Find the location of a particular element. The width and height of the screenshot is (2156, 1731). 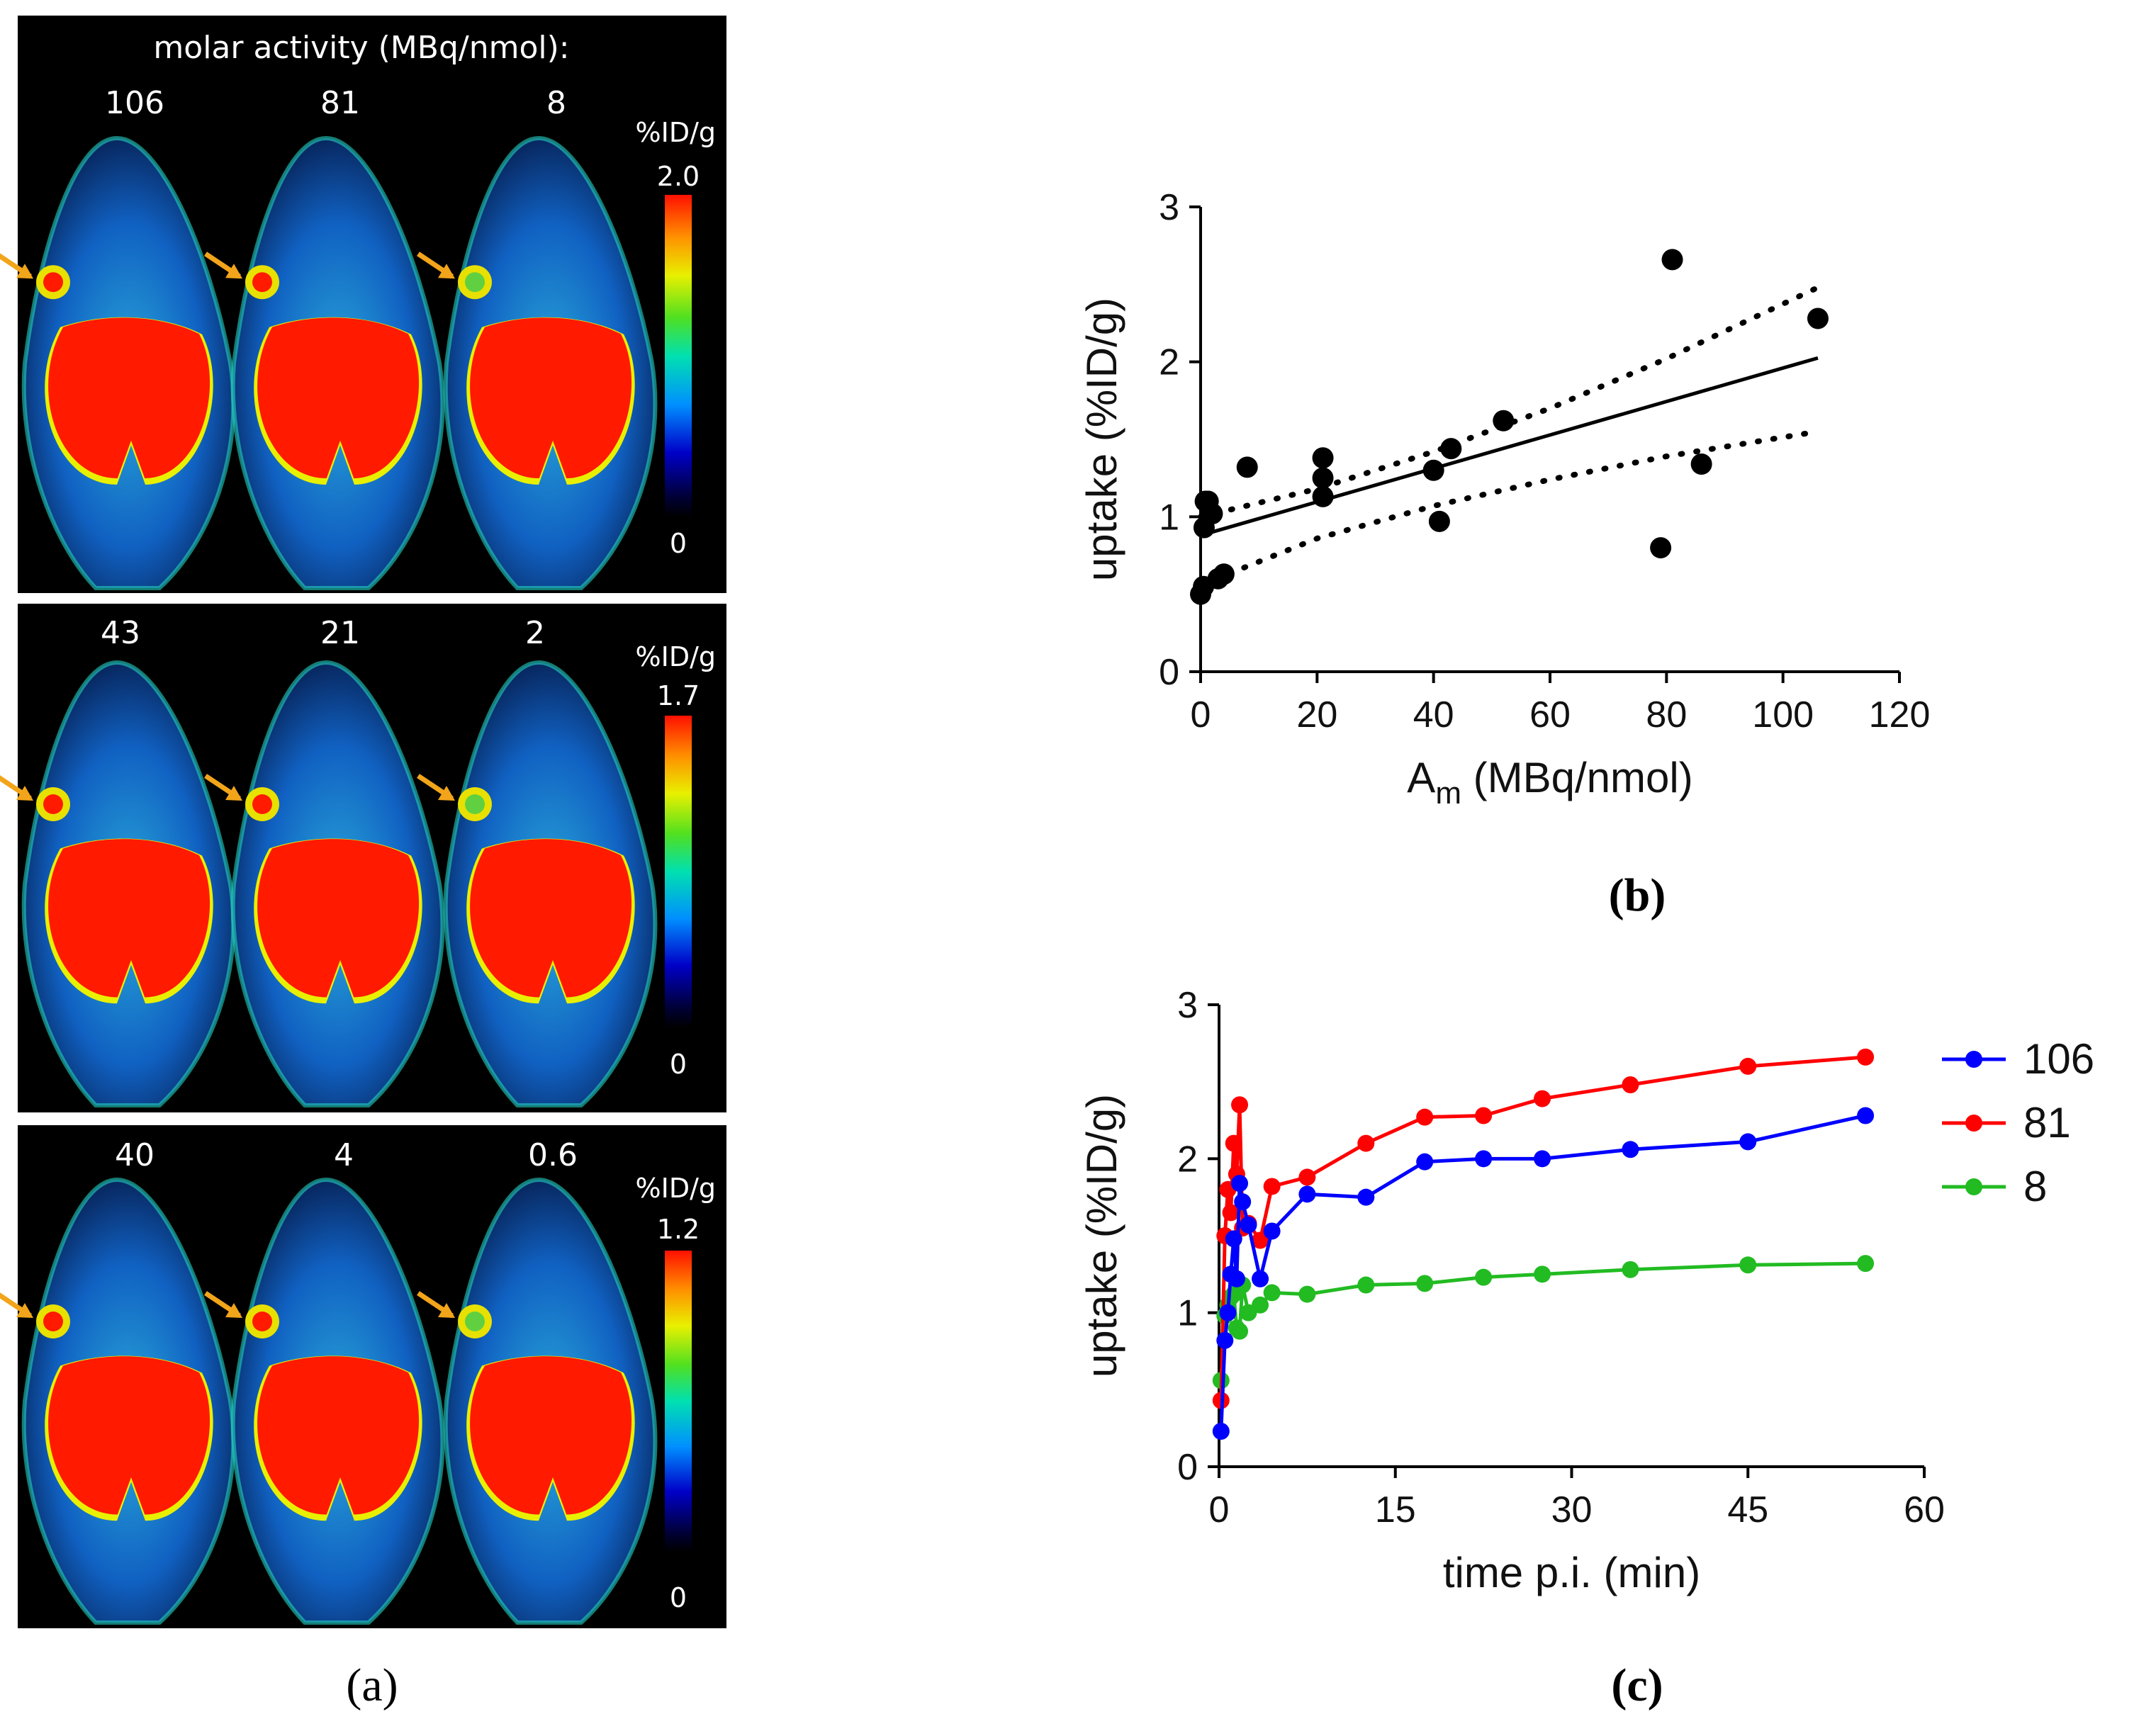

activity-label: 2 is located at coordinates (535, 633).